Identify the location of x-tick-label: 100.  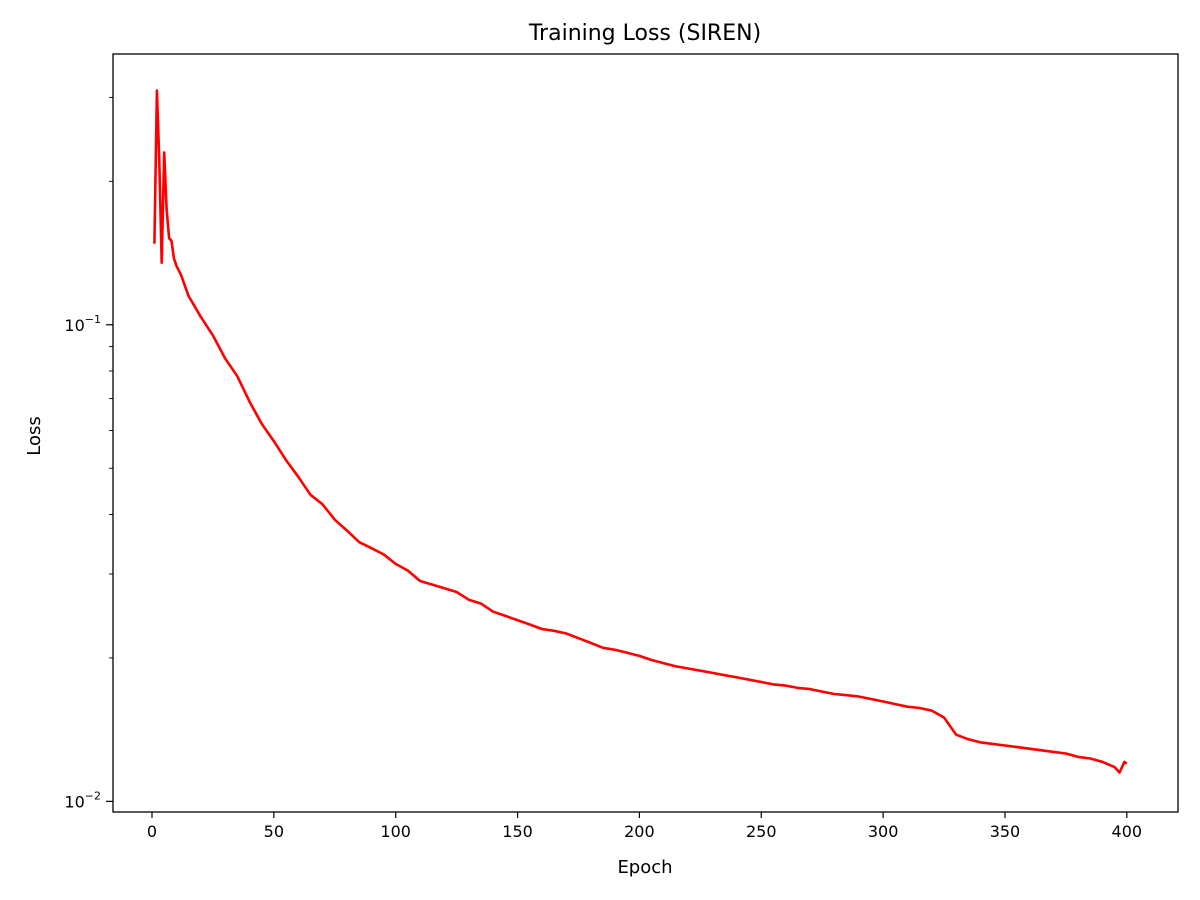
(395, 831).